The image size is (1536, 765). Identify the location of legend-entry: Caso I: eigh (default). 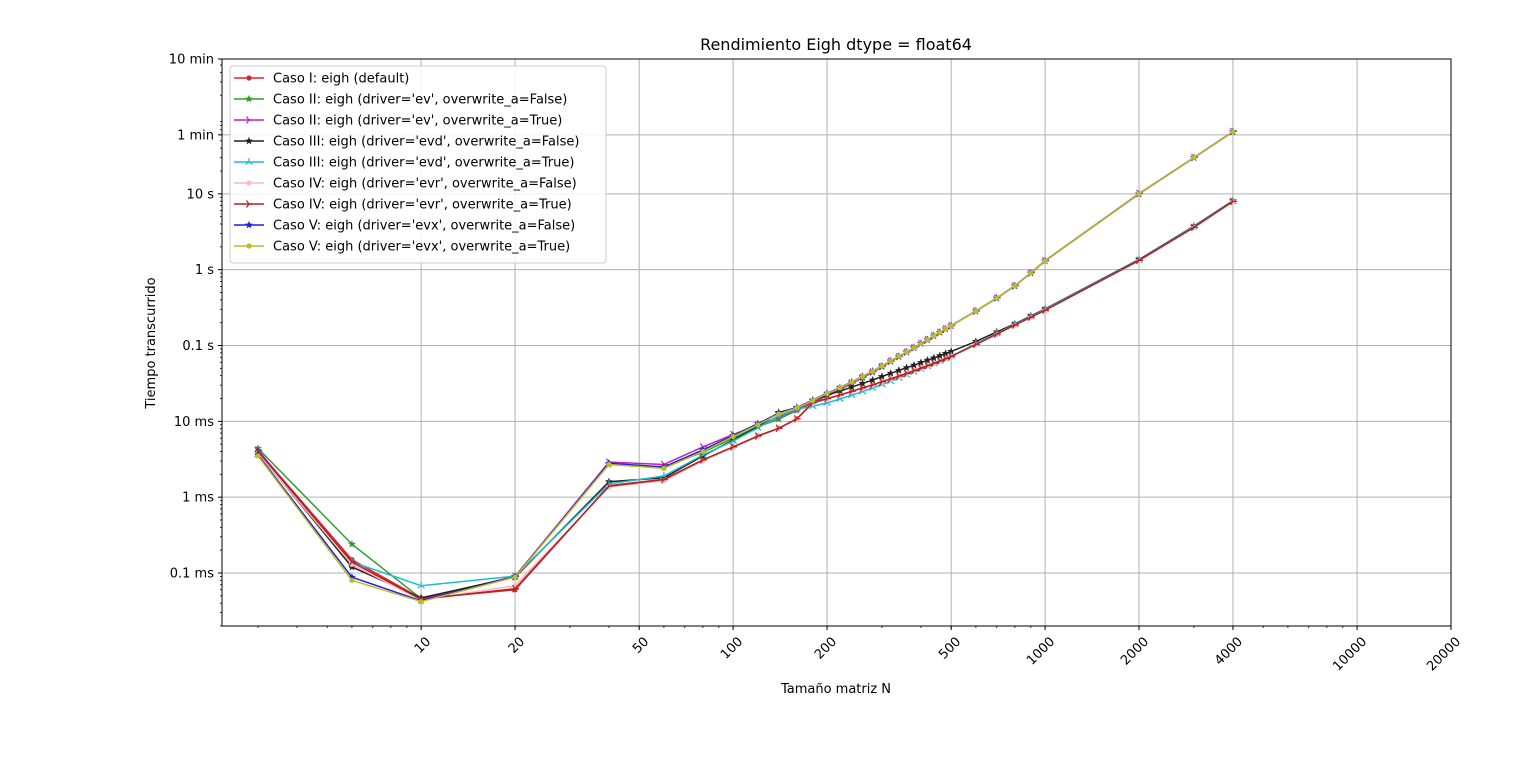
(321, 79).